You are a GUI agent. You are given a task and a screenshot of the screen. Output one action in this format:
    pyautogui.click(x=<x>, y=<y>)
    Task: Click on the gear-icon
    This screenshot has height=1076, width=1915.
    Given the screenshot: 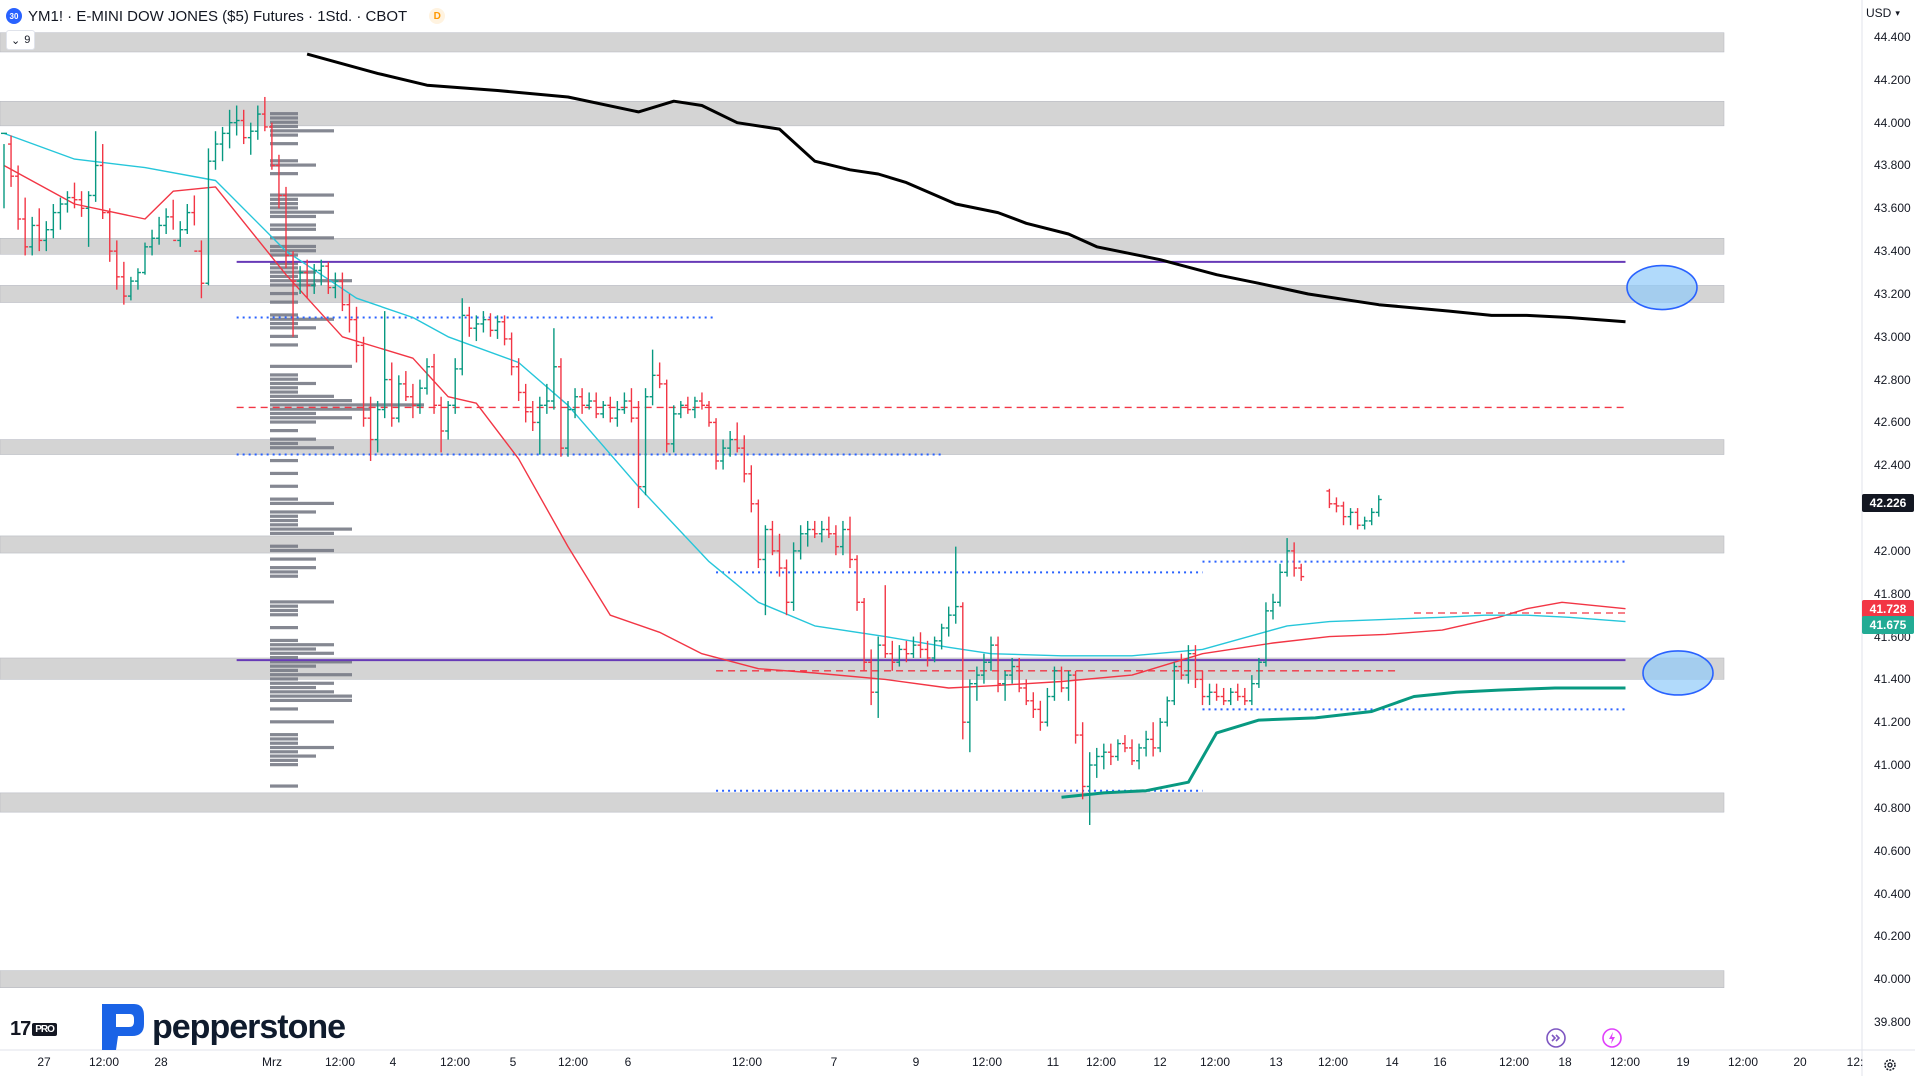 What is the action you would take?
    pyautogui.click(x=1890, y=1065)
    